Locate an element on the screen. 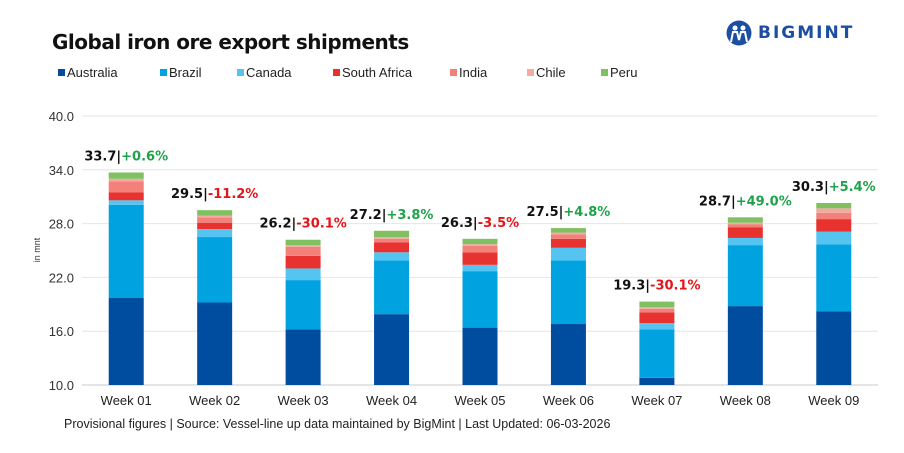 The image size is (904, 453). total-label: 26.3| is located at coordinates (459, 223).